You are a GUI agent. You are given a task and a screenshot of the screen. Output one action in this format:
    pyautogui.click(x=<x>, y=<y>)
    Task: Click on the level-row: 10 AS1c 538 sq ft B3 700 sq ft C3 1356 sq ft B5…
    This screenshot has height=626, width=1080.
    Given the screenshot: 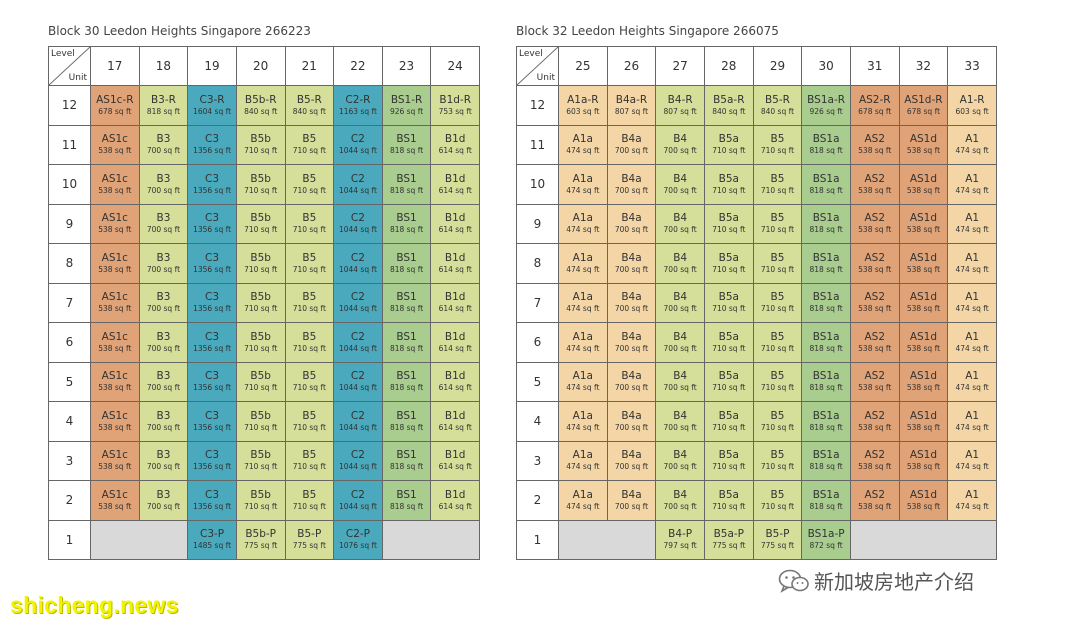 What is the action you would take?
    pyautogui.click(x=264, y=184)
    